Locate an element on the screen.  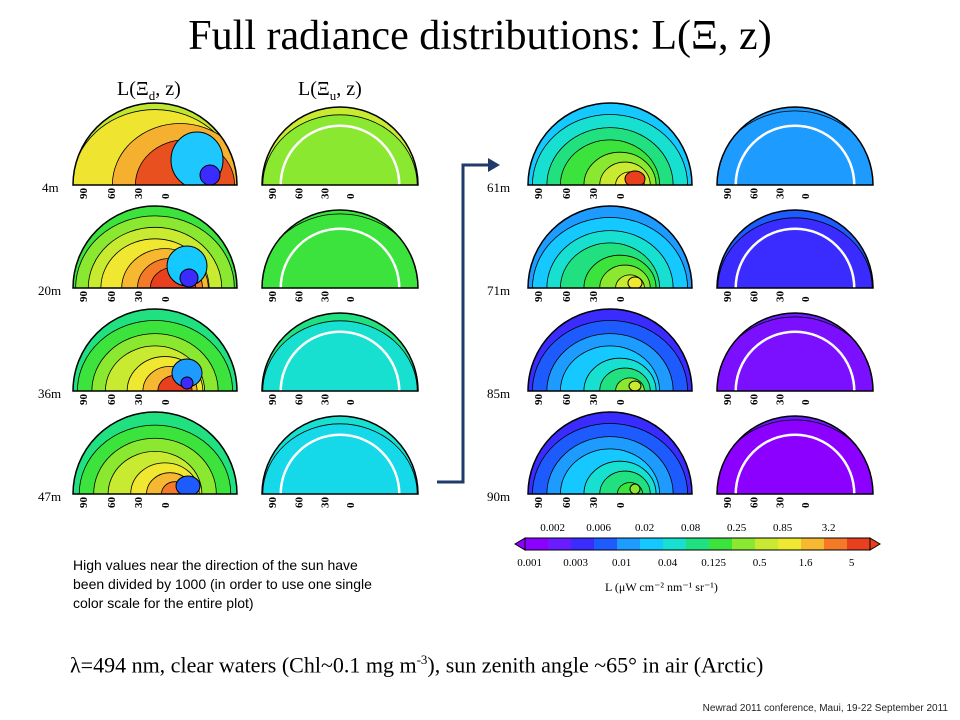
column-label-downward-sub: d is located at coordinates (152, 95).